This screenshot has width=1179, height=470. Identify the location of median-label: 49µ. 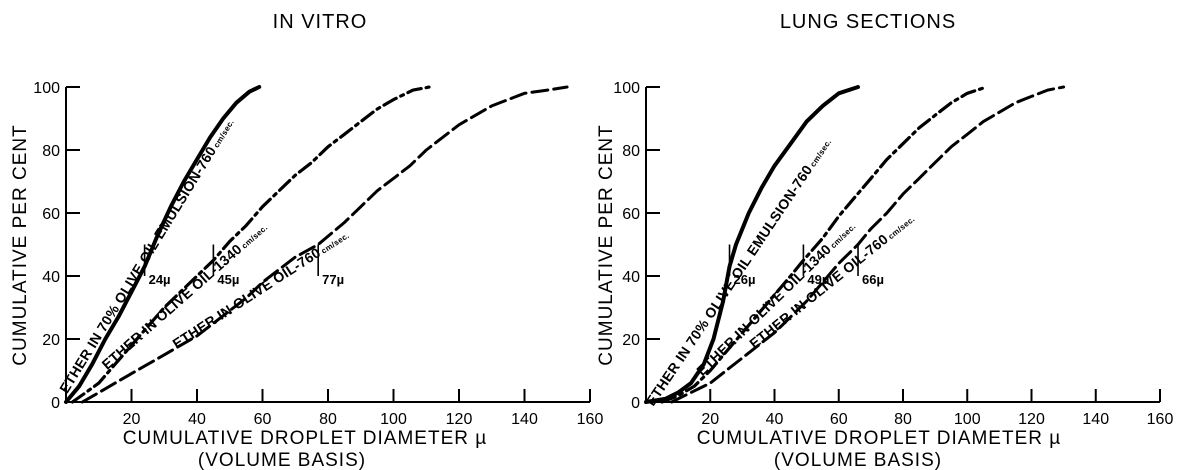
(818, 279).